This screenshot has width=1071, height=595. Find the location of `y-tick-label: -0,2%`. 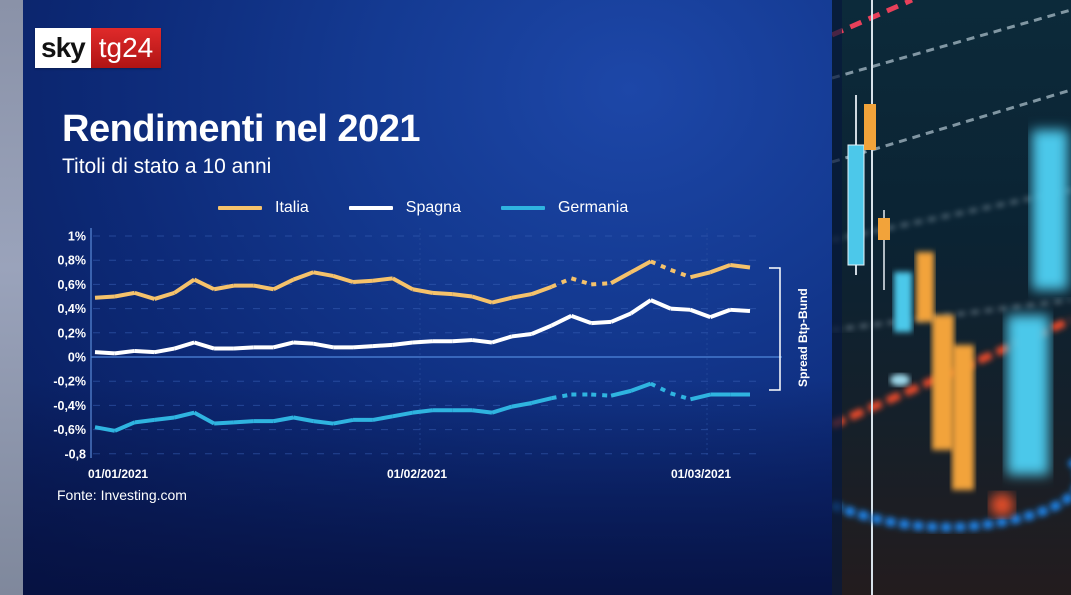

y-tick-label: -0,2% is located at coordinates (69, 382).